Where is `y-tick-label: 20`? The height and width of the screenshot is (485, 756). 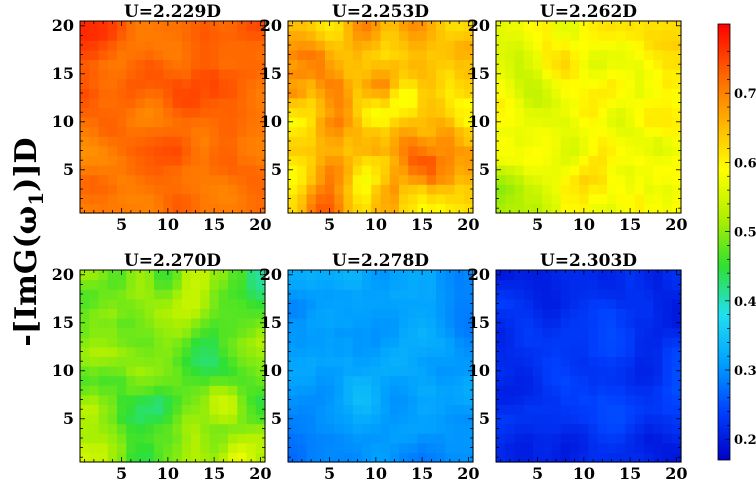
y-tick-label: 20 is located at coordinates (271, 25).